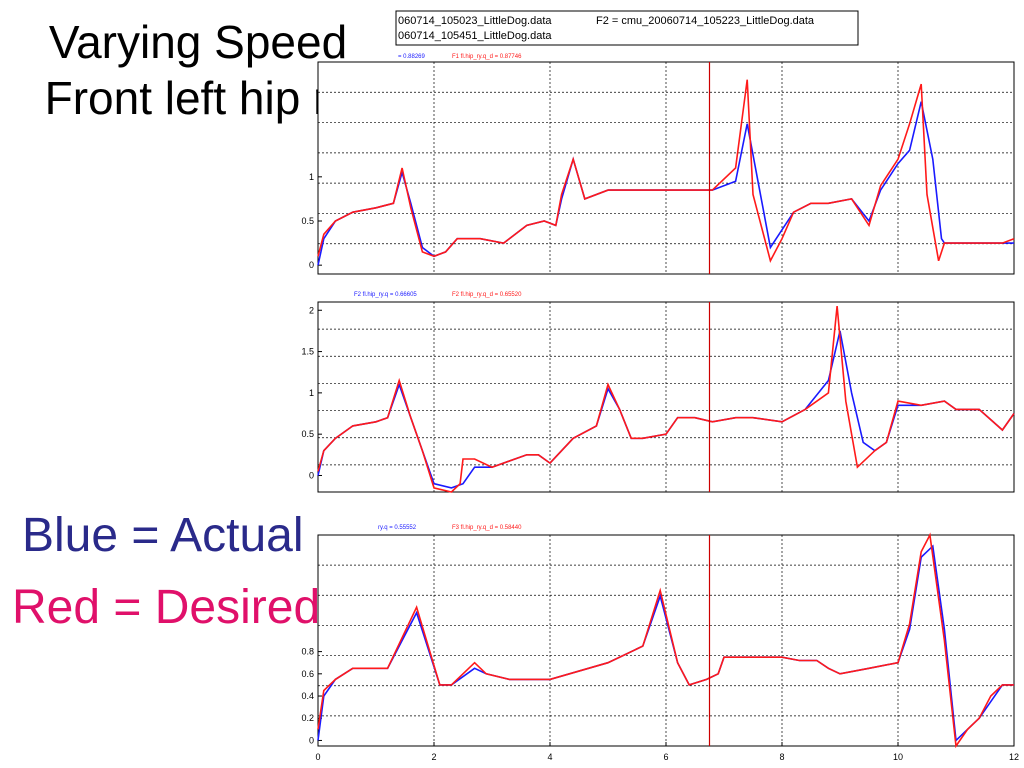 Image resolution: width=1024 pixels, height=768 pixels. Describe the element at coordinates (665, 757) in the screenshot. I see `x-tick-label: 6` at that location.